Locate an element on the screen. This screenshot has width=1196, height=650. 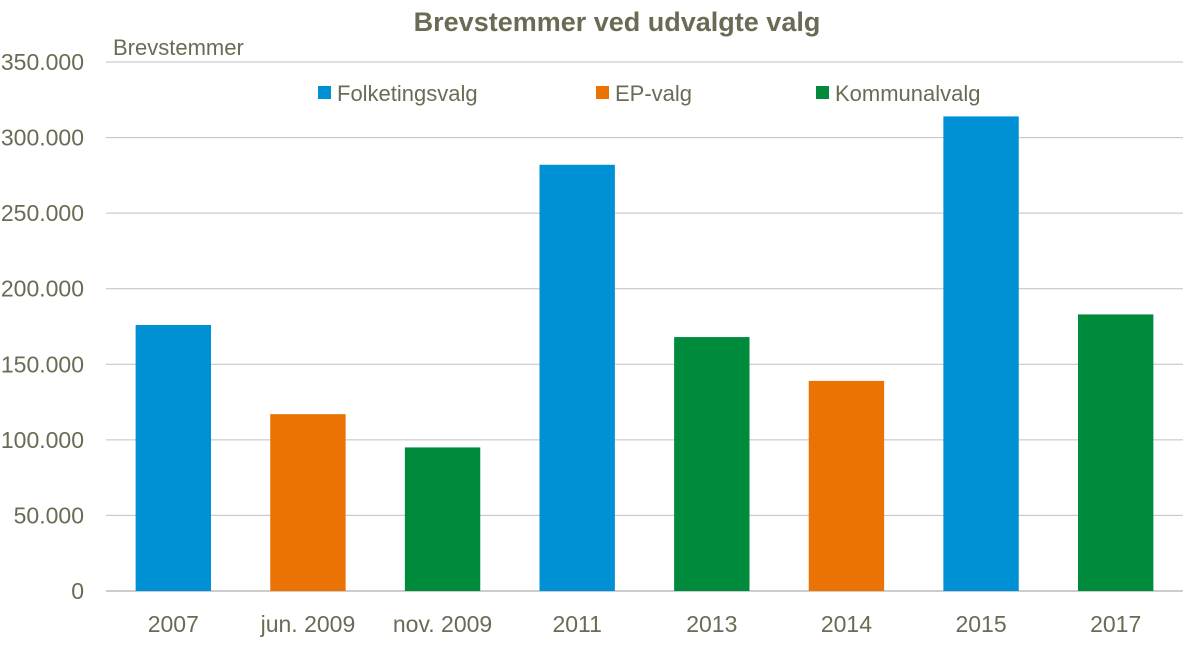
x-tick-label: nov. 2009 is located at coordinates (442, 624).